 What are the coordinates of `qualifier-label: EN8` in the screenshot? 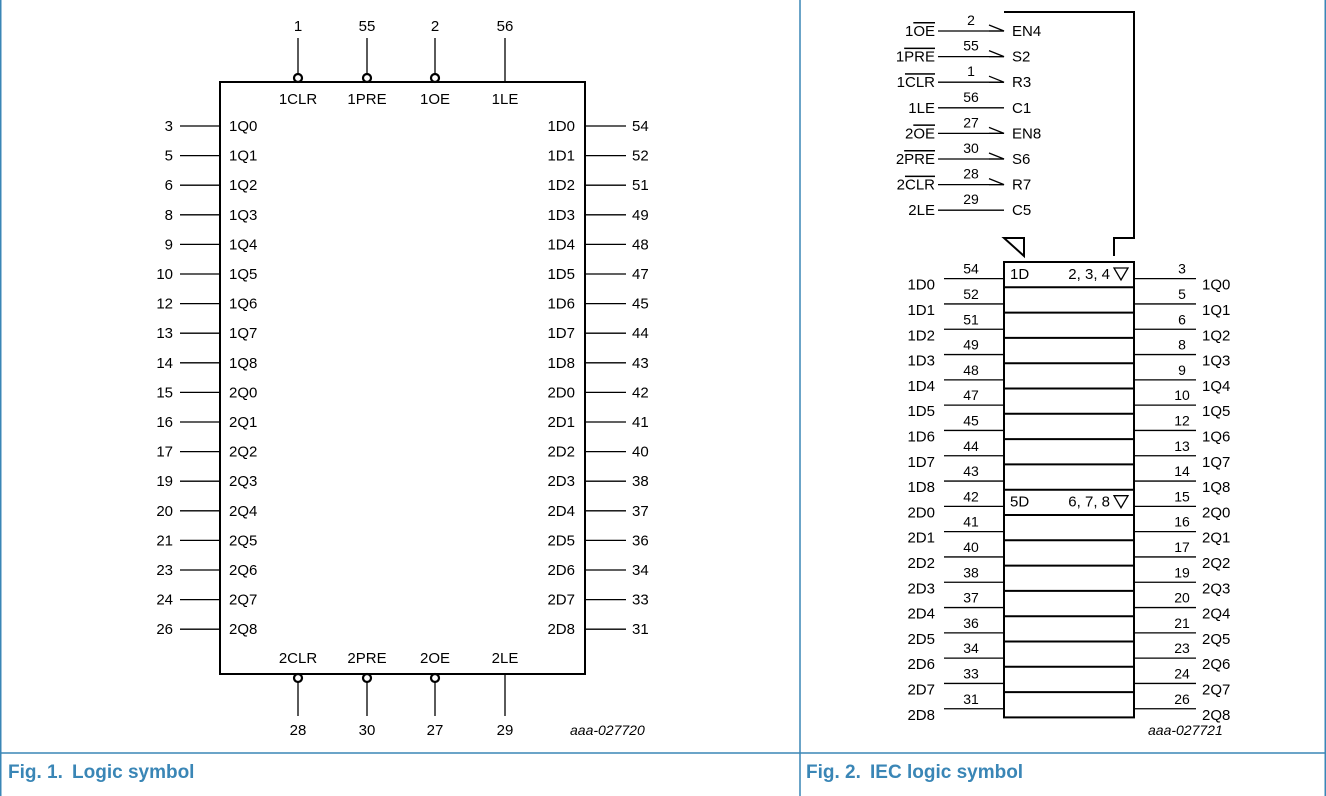 It's located at (1026, 133).